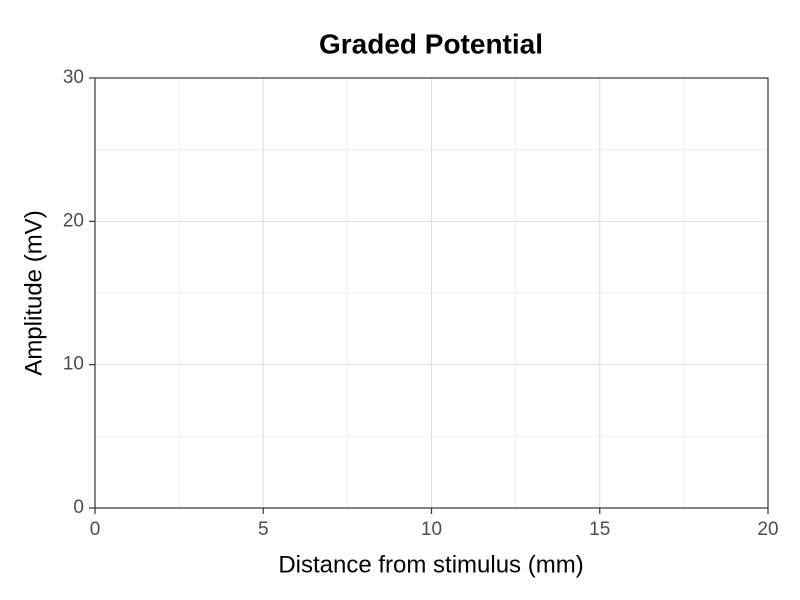 This screenshot has height=600, width=800. Describe the element at coordinates (78, 507) in the screenshot. I see `y-tick-label: 0` at that location.